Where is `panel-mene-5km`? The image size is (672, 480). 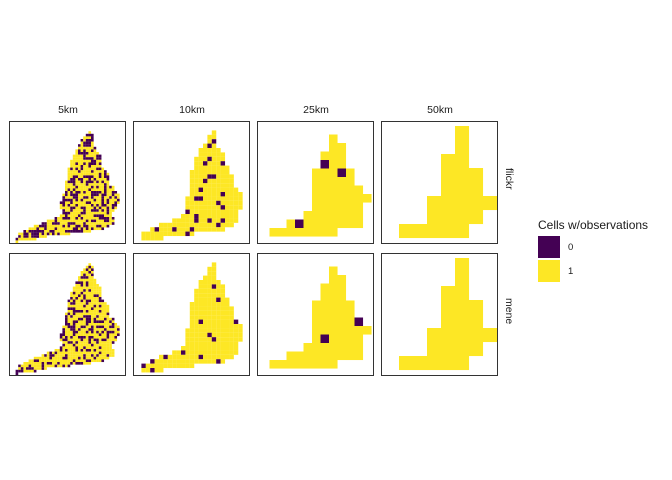 panel-mene-5km is located at coordinates (67, 314).